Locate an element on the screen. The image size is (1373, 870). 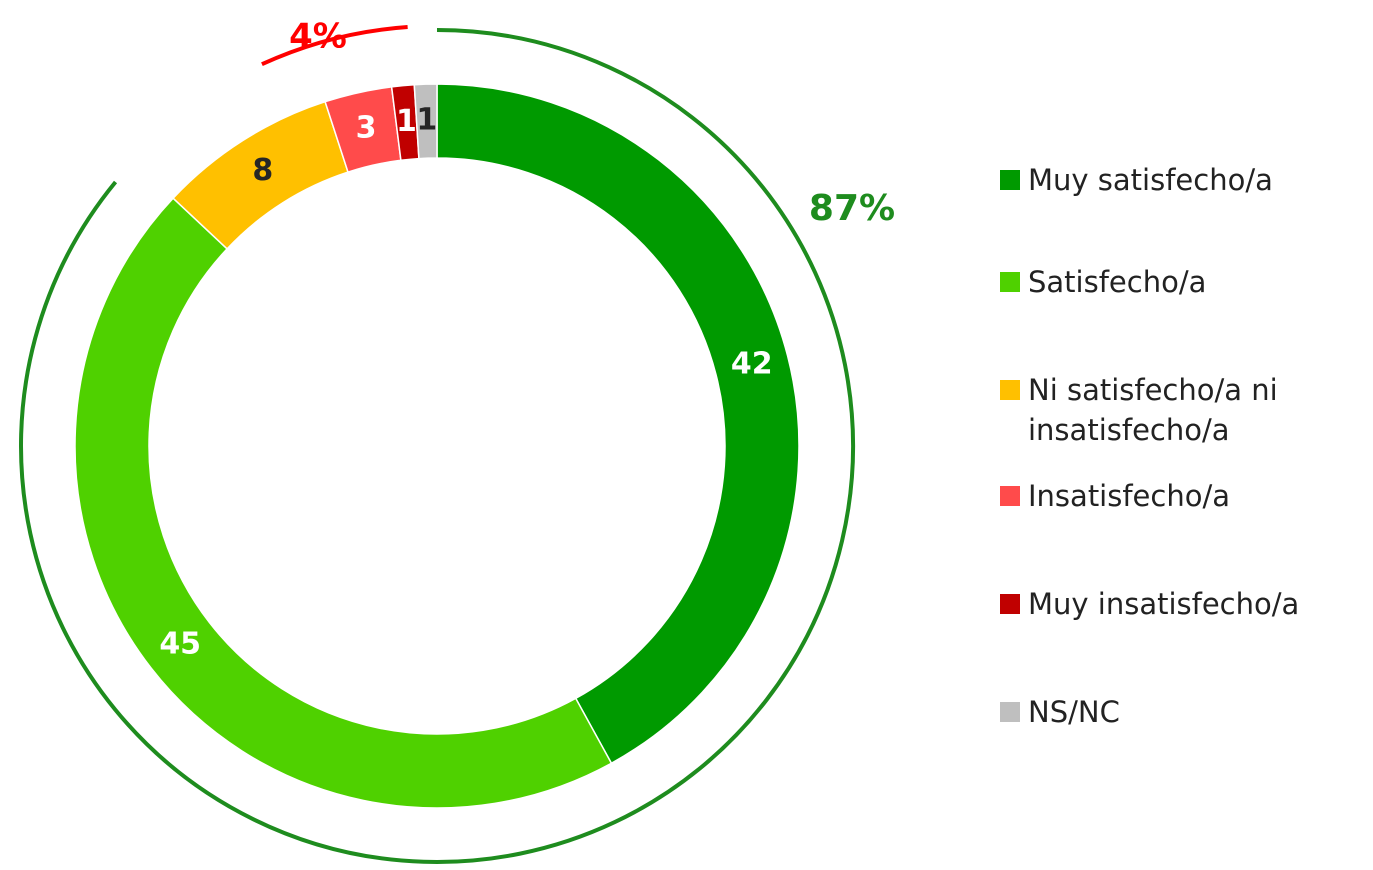
legend-item: Ni satisfecho/a ni insatisfecho/a is located at coordinates (1185, 410).